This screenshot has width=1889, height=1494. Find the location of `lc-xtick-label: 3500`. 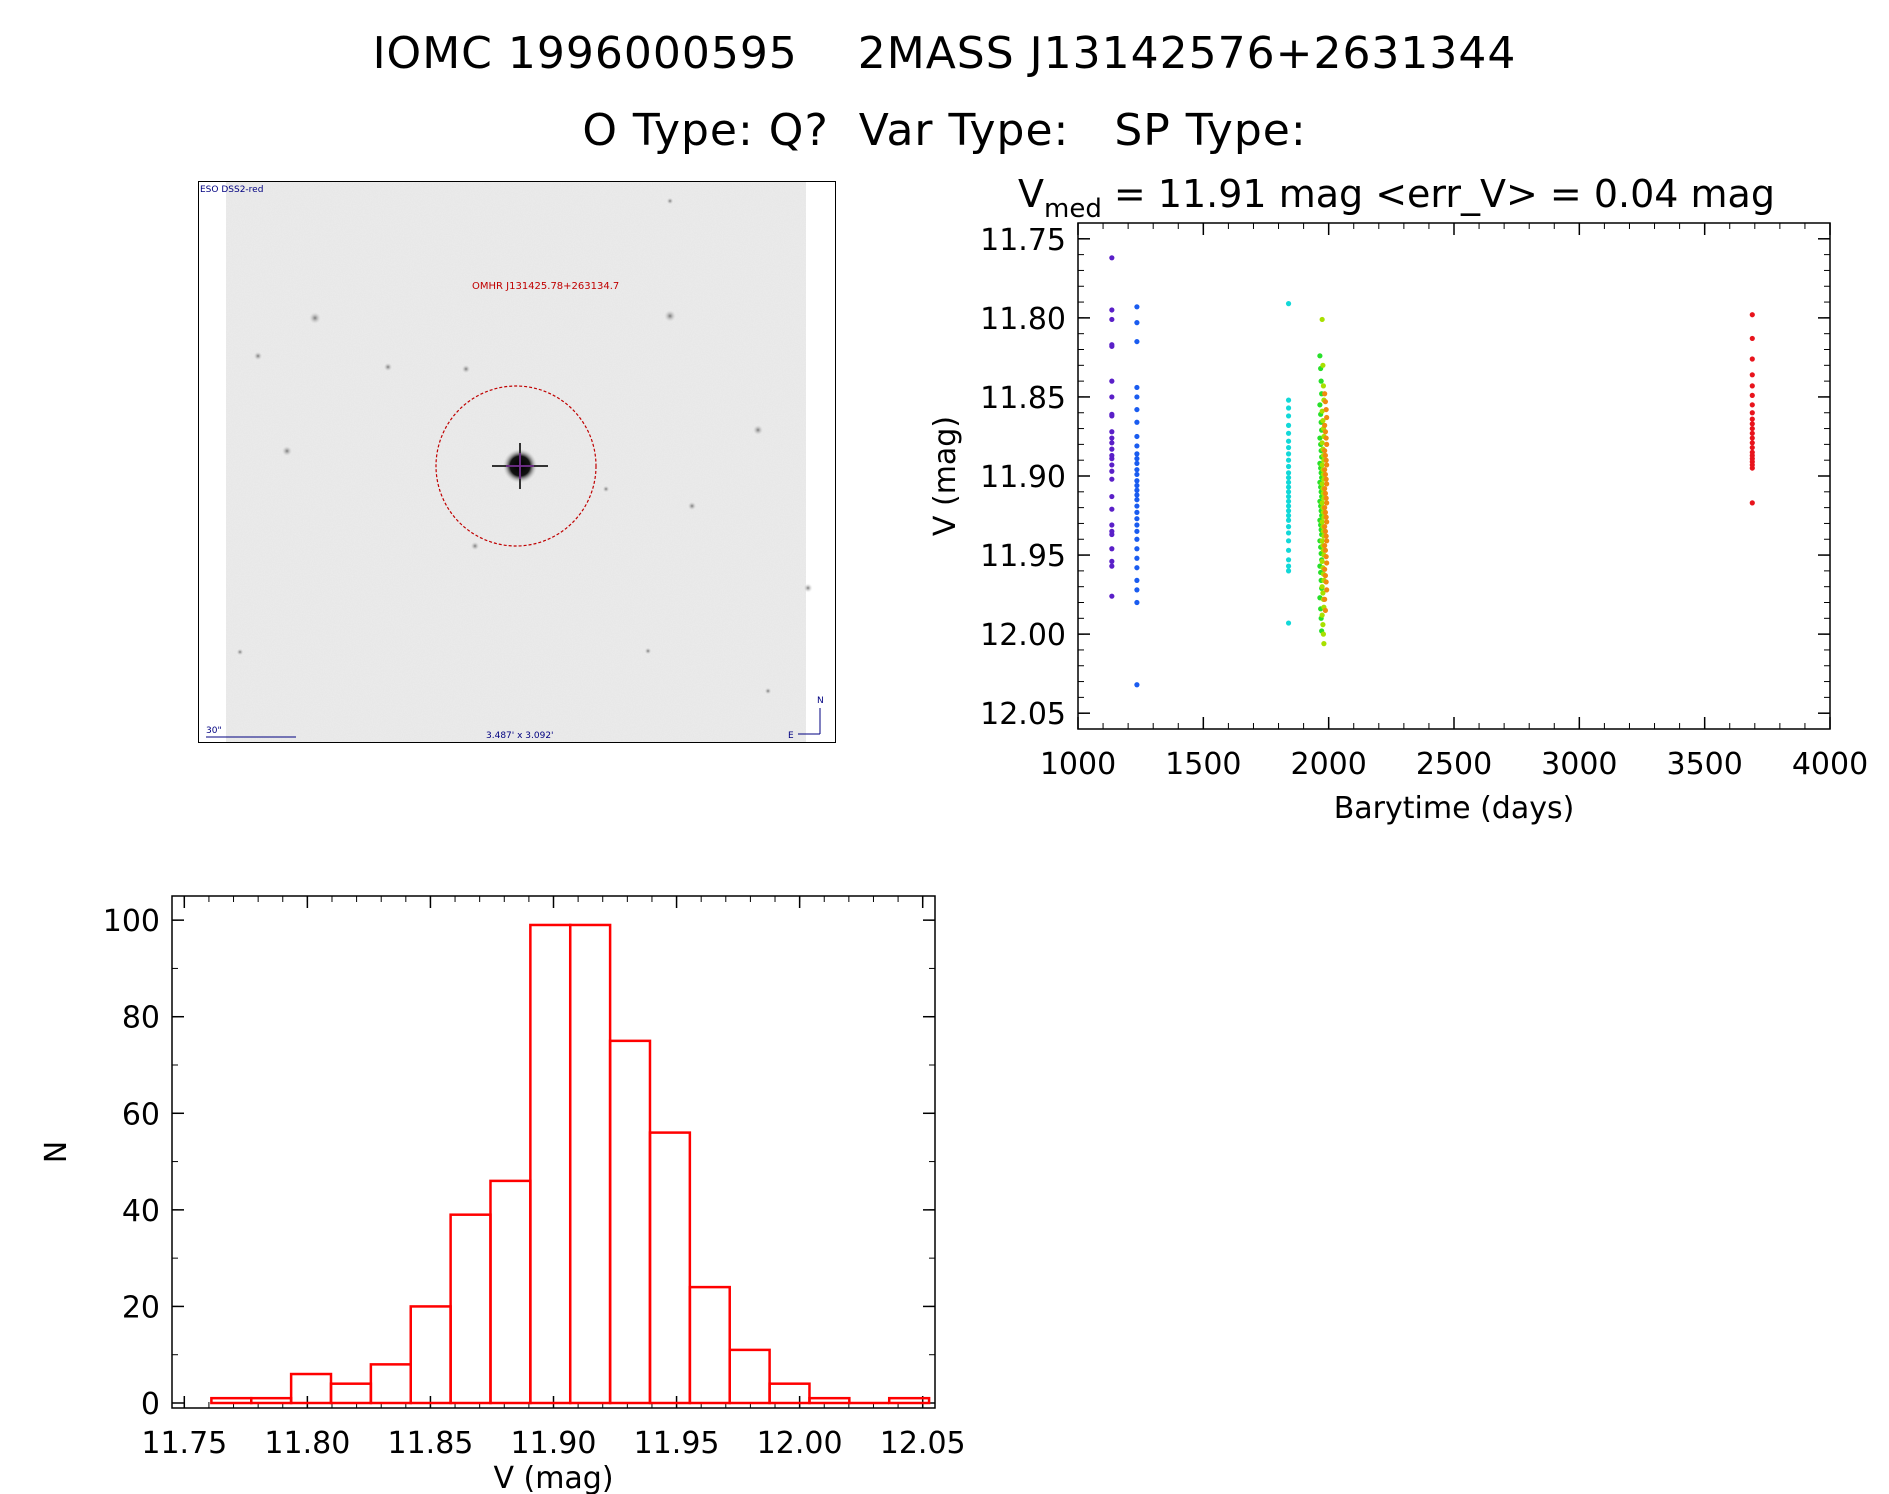

lc-xtick-label: 3500 is located at coordinates (1704, 764).